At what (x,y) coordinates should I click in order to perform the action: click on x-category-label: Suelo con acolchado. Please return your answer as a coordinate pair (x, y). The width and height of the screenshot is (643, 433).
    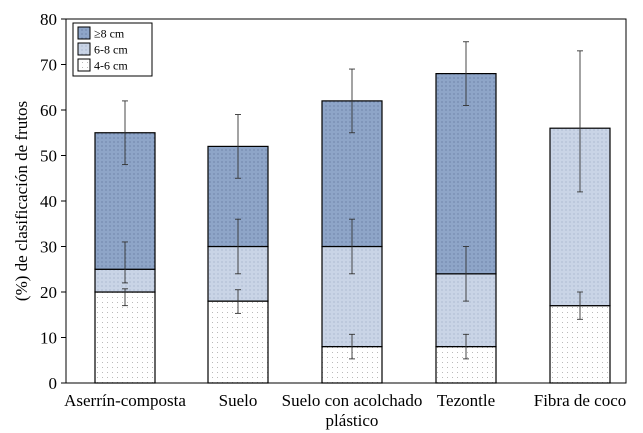
    Looking at the image, I should click on (352, 400).